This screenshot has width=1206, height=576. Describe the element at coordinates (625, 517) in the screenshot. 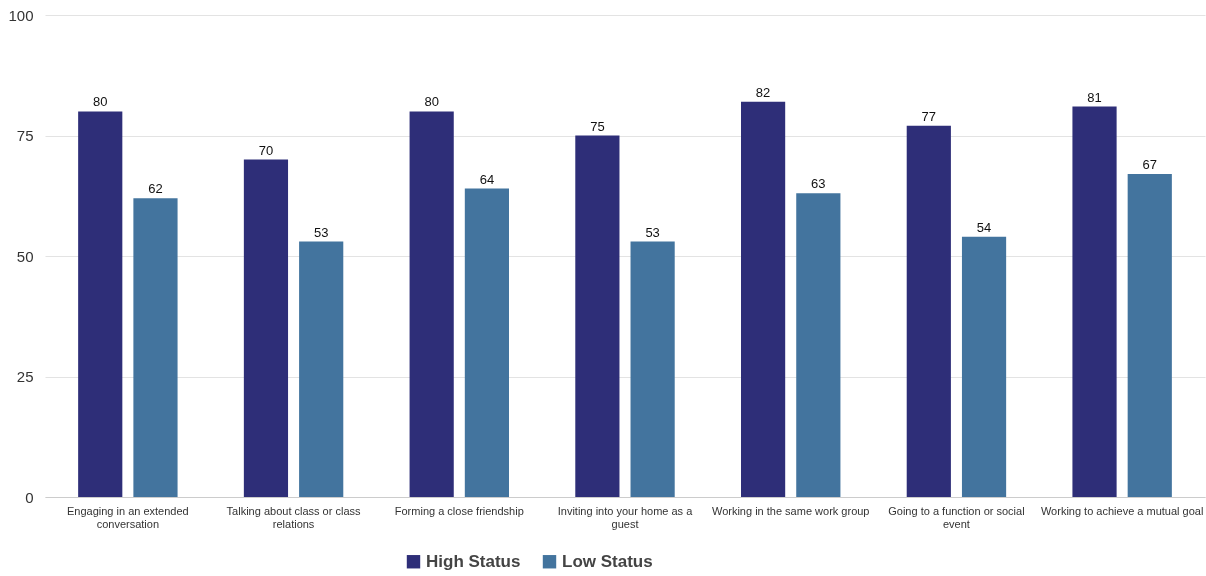

I see `x-tick-label: Inviting into your home as a guest` at that location.